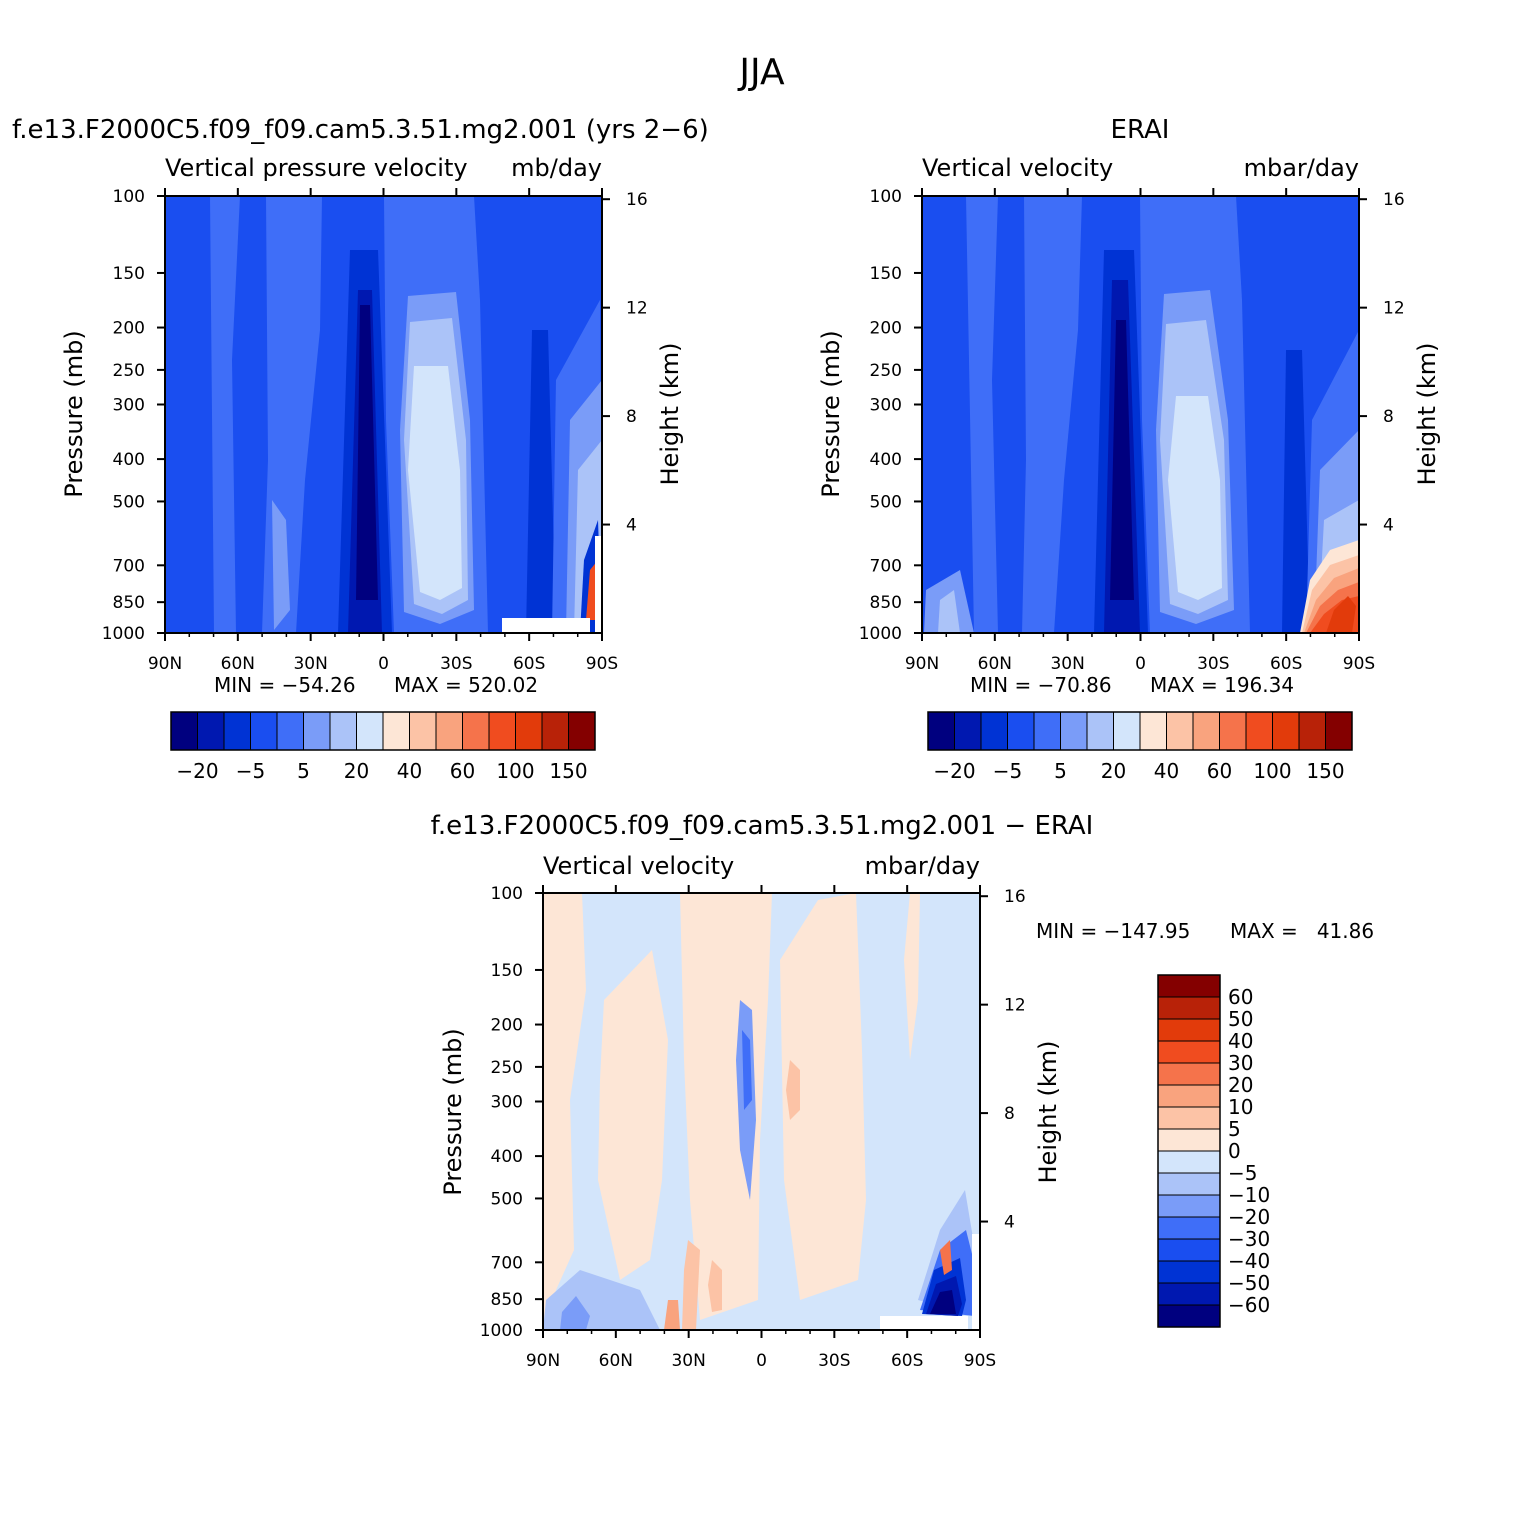 The height and width of the screenshot is (1524, 1524). I want to click on colorbar-label: 30, so click(1240, 1063).